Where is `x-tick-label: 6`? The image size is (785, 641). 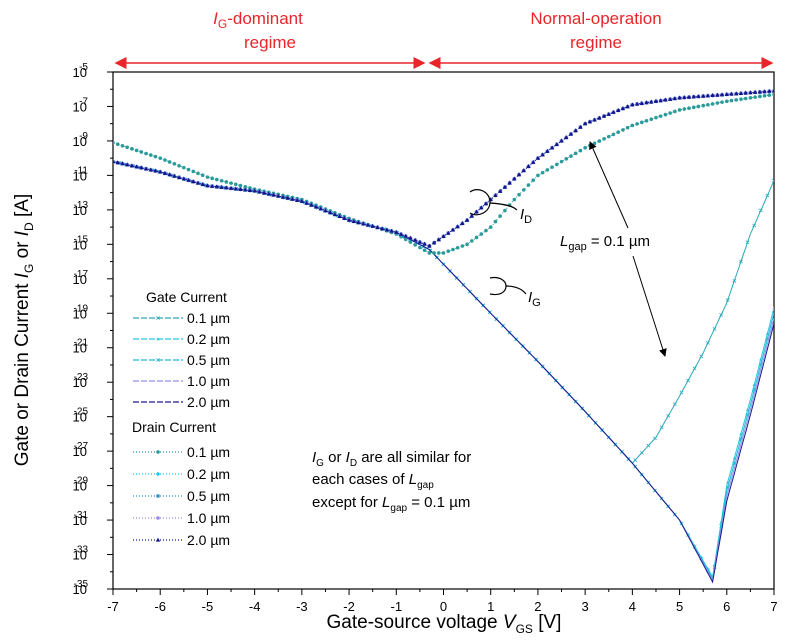
x-tick-label: 6 is located at coordinates (726, 606).